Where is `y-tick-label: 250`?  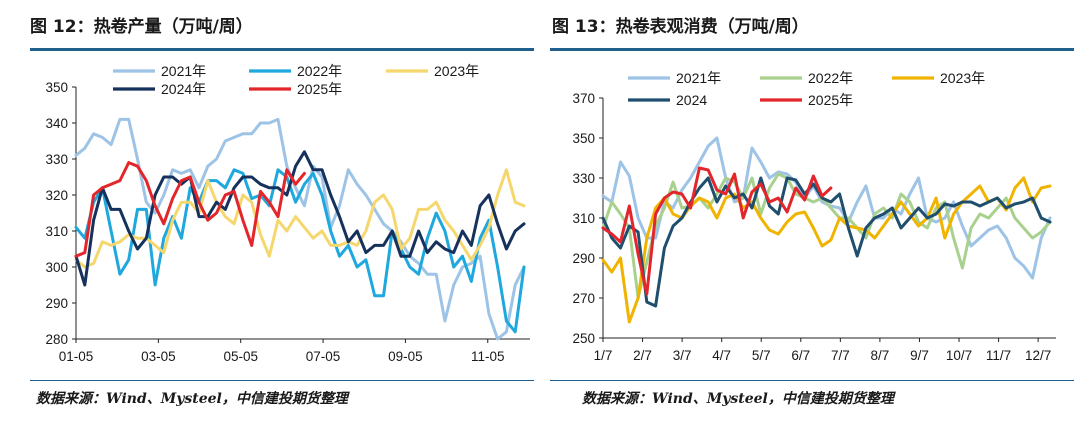
y-tick-label: 250 is located at coordinates (583, 338).